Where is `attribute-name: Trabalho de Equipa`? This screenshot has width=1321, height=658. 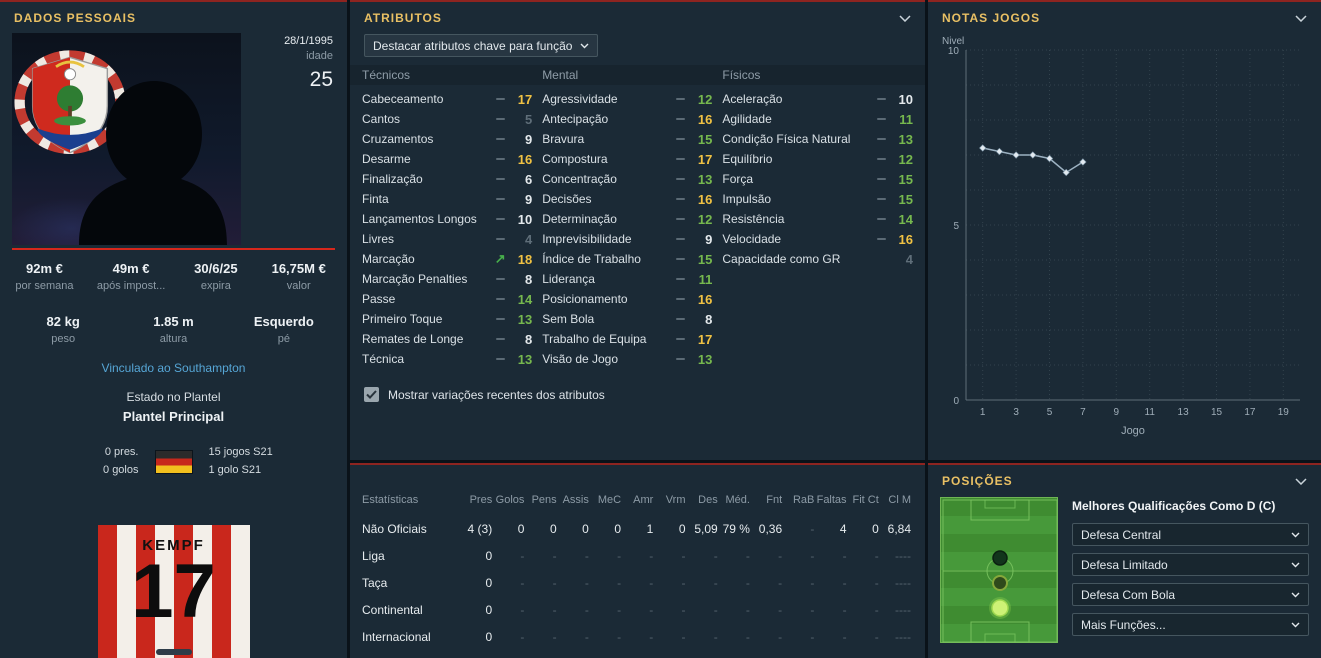 attribute-name: Trabalho de Equipa is located at coordinates (594, 339).